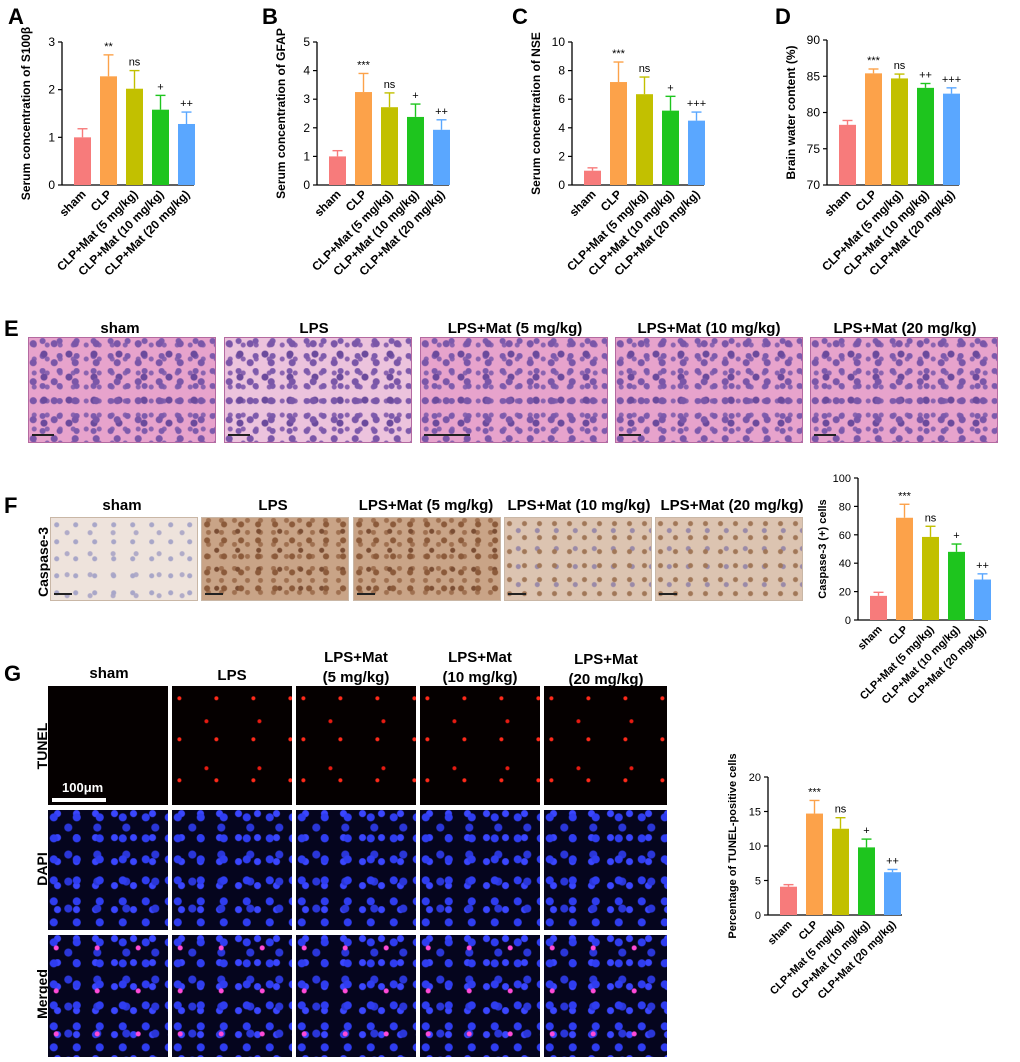 Image resolution: width=1020 pixels, height=1062 pixels. Describe the element at coordinates (366, 594) in the screenshot. I see `ihc-scale-bar-mat5` at that location.